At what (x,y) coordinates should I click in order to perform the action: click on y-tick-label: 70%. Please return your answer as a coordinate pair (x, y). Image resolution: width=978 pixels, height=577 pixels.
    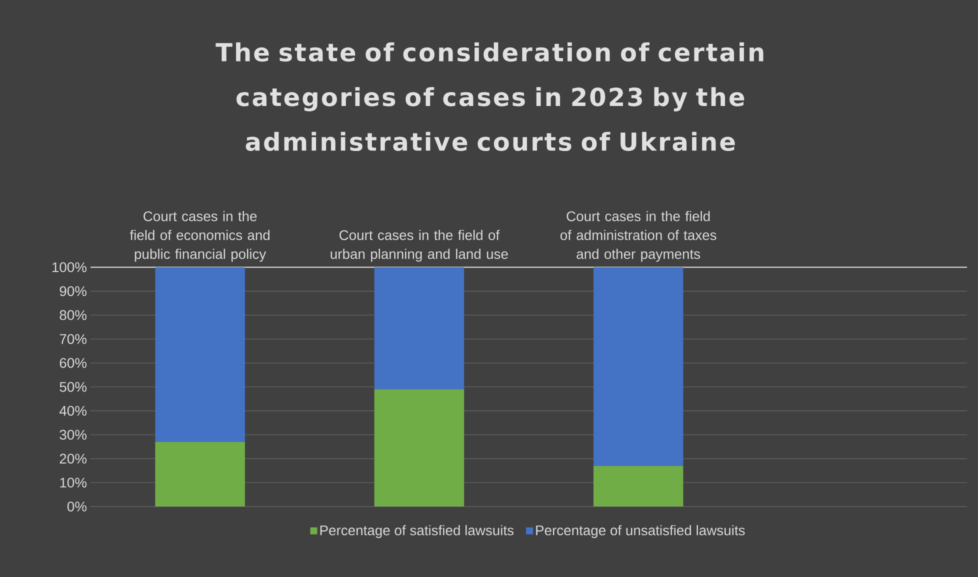
    Looking at the image, I should click on (73, 339).